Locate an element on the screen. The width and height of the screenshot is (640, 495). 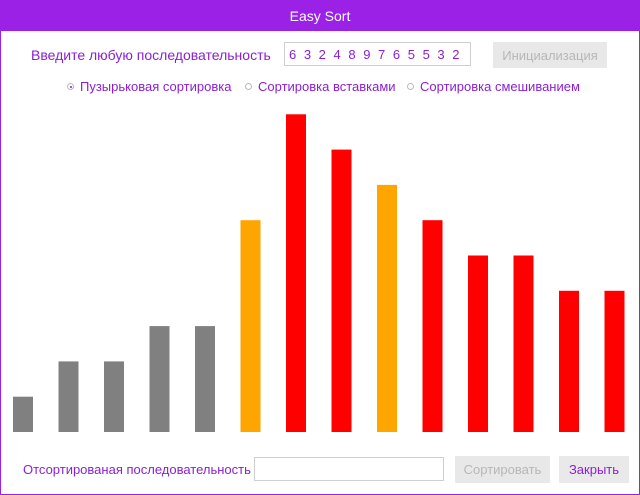
sorted-sequence-label: Отсортированая последовательность is located at coordinates (137, 469).